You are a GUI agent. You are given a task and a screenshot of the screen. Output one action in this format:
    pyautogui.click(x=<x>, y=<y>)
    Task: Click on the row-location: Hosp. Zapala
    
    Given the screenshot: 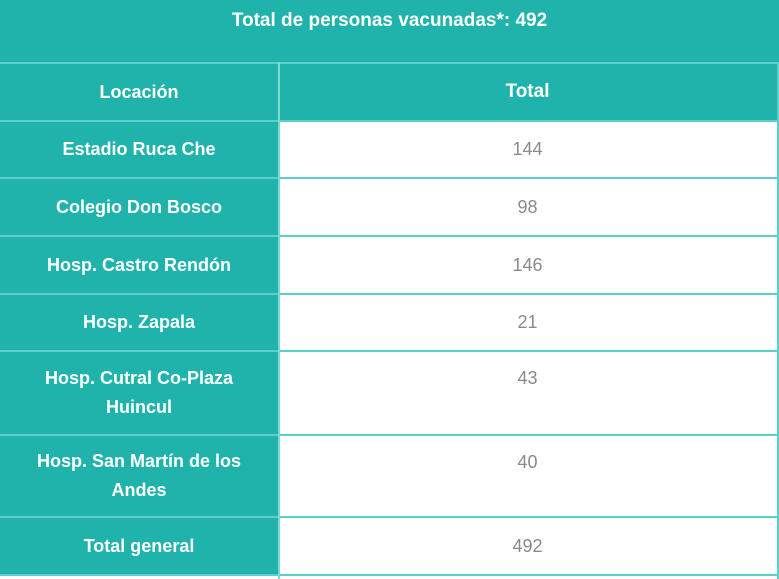 What is the action you would take?
    pyautogui.click(x=139, y=322)
    